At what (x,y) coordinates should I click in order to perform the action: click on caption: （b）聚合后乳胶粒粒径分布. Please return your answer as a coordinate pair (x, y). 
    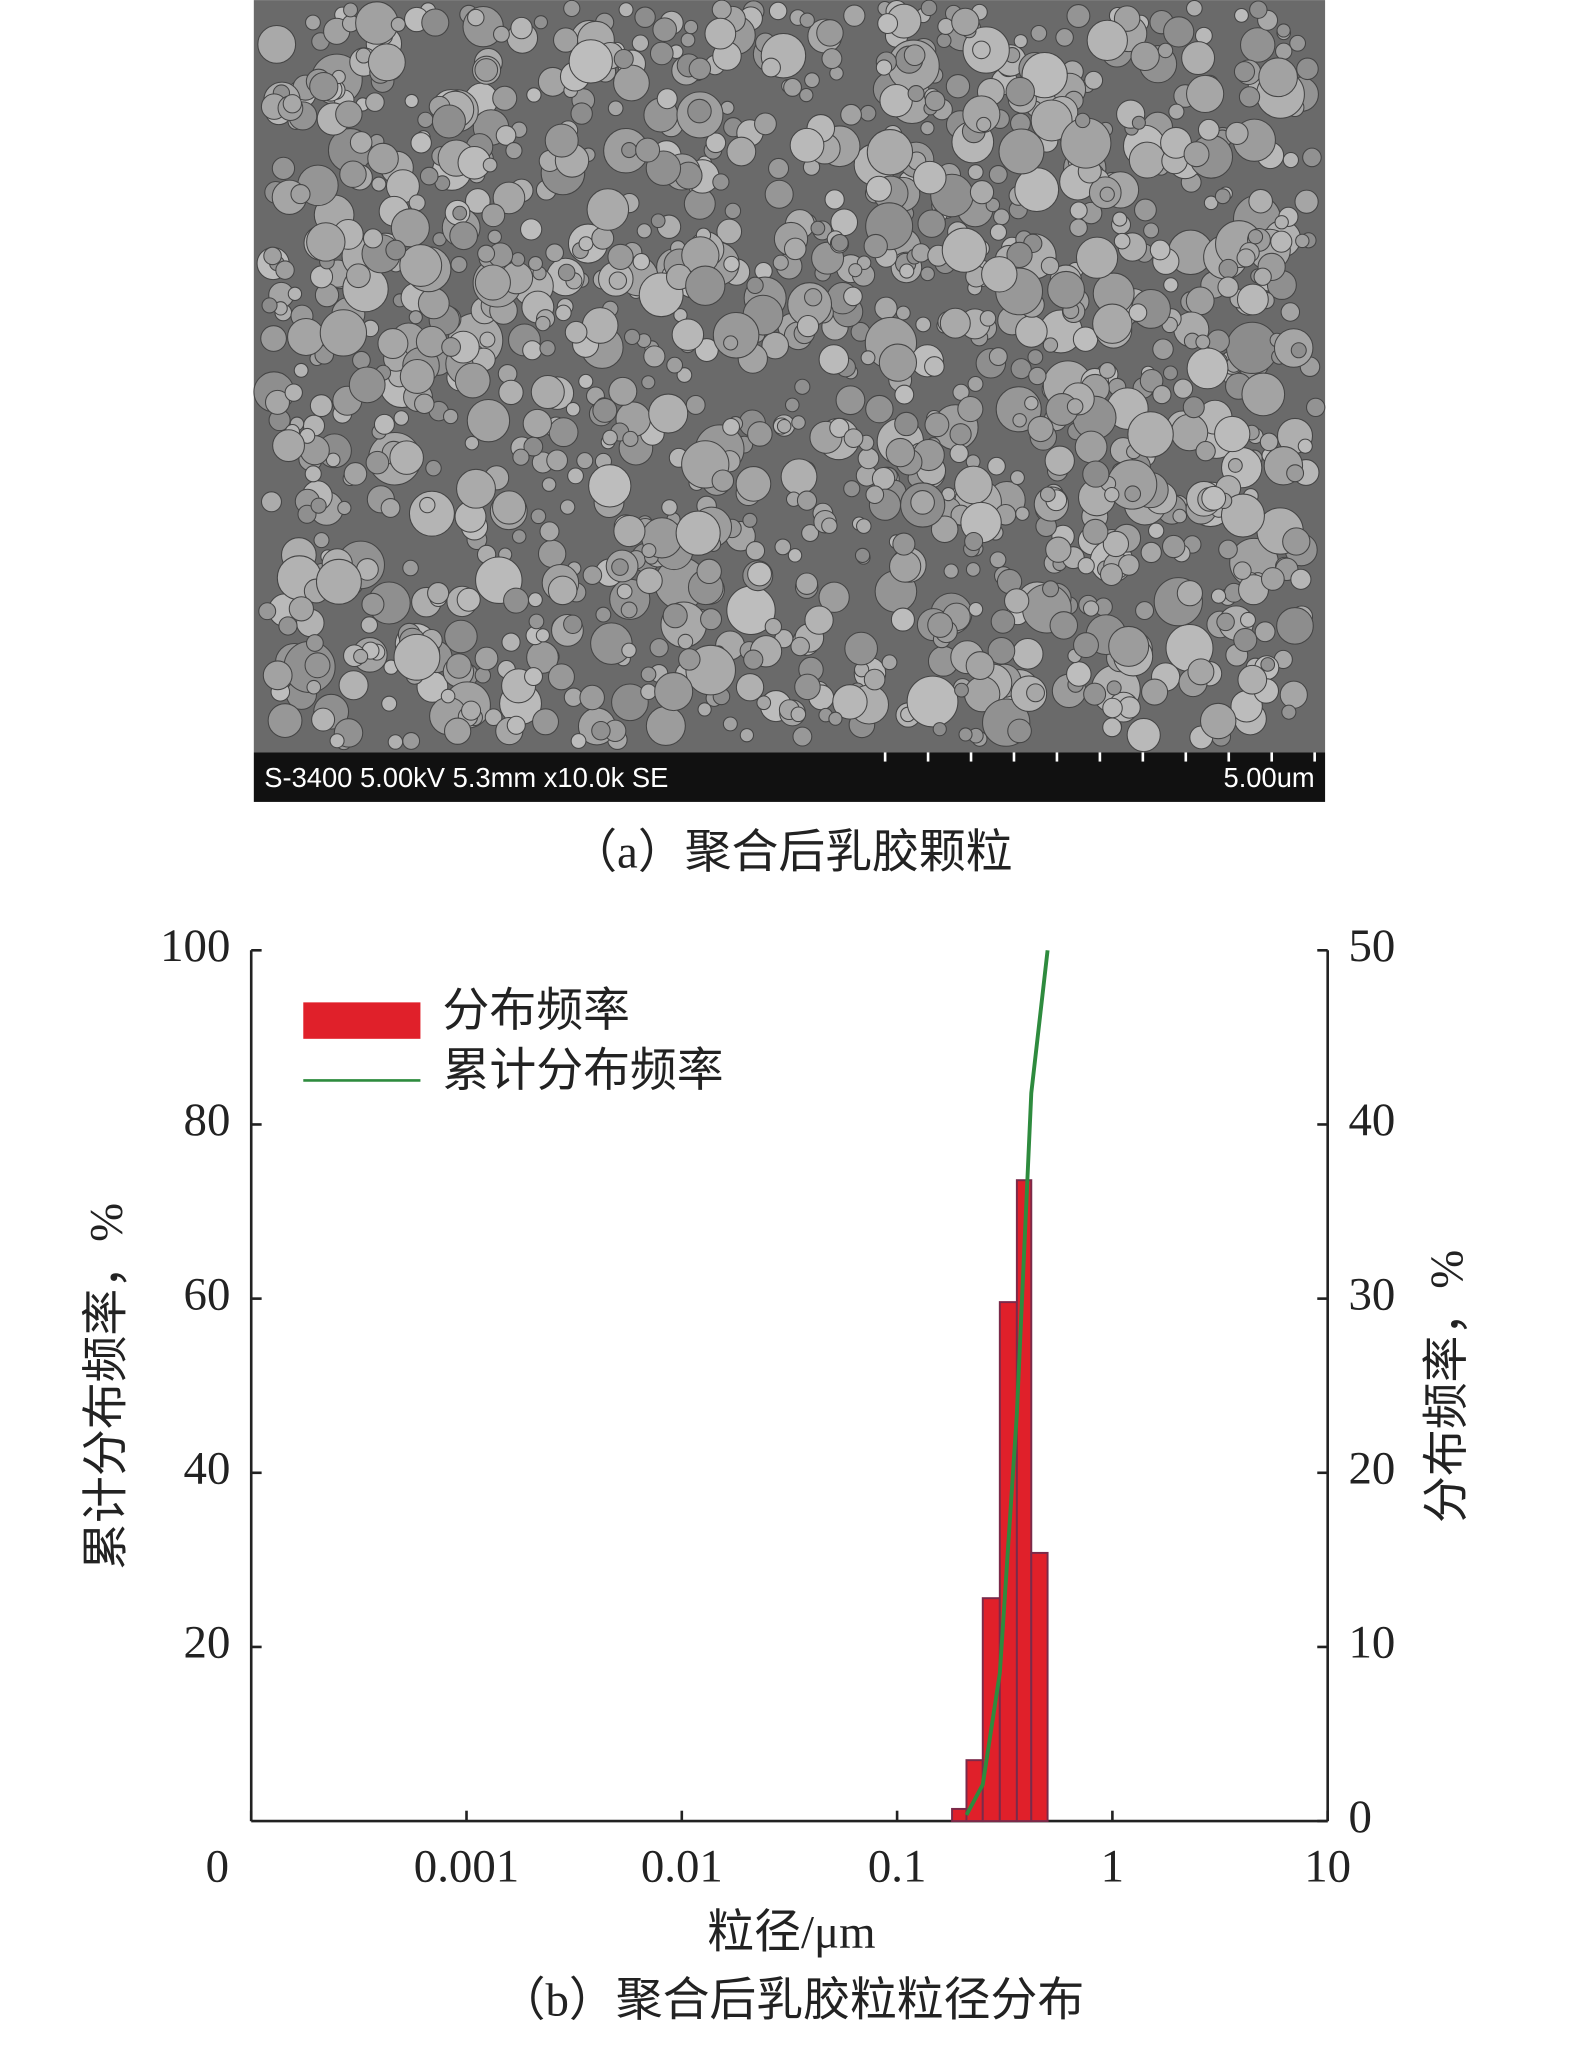
    Looking at the image, I should click on (792, 2000).